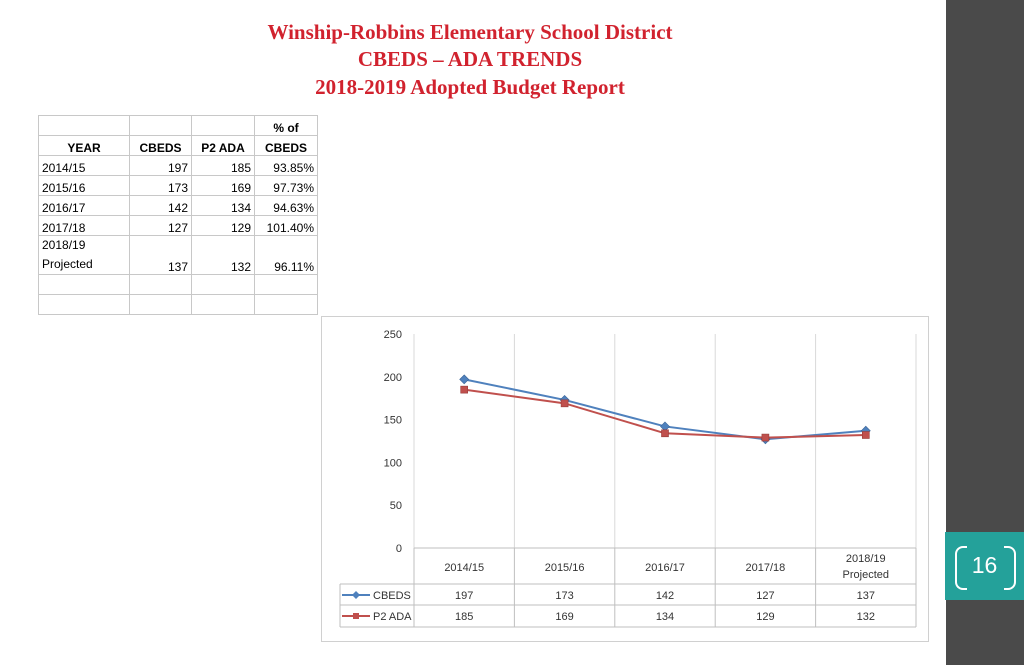 The width and height of the screenshot is (1024, 665). I want to click on x-tick-label: 2017/18, so click(766, 568).